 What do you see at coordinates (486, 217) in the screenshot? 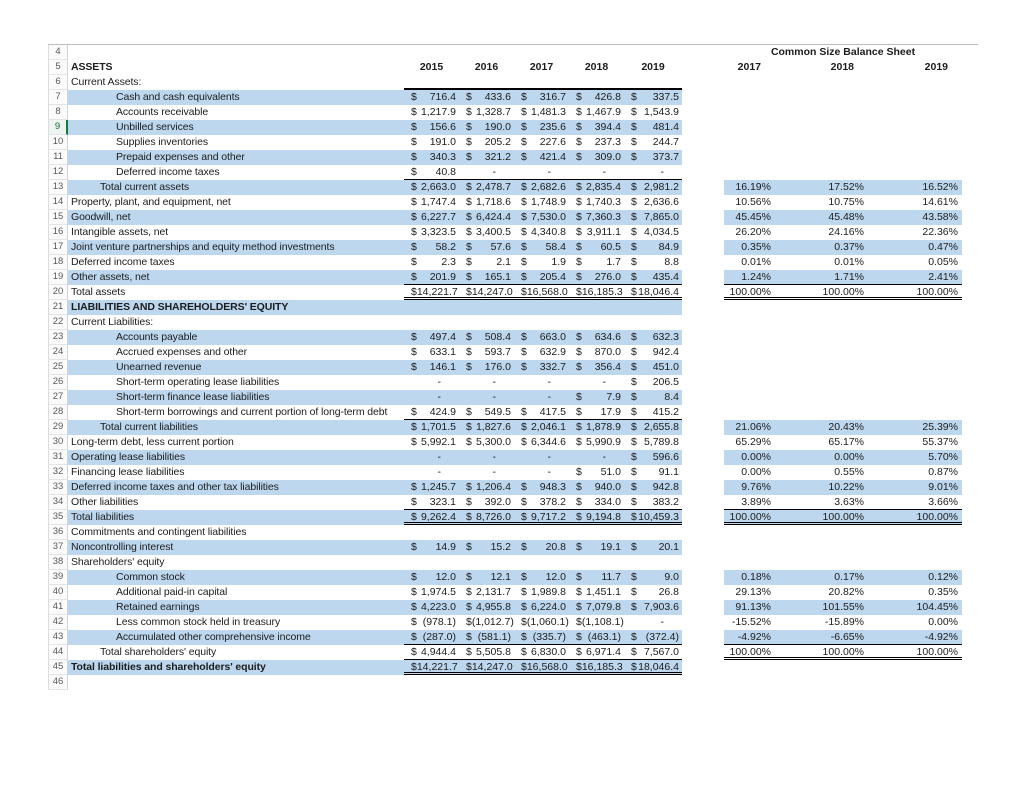
I see `money-cell: $6,424.4` at bounding box center [486, 217].